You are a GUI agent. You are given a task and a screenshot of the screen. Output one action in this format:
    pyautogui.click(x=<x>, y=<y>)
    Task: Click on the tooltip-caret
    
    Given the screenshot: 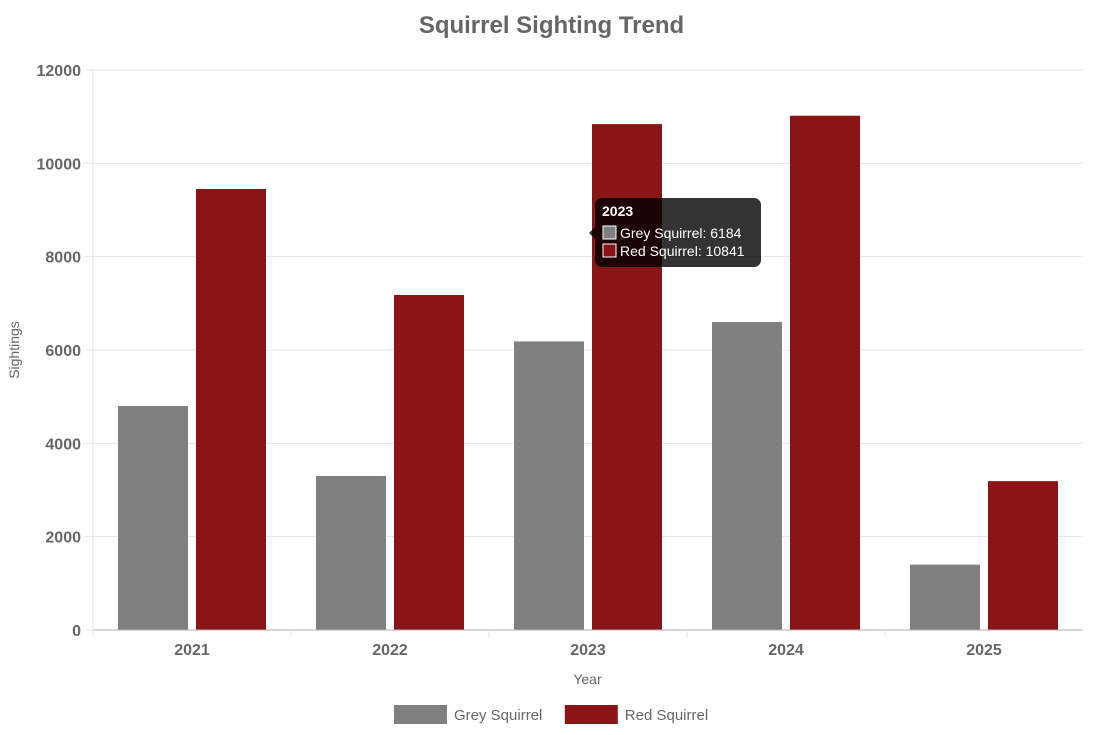 What is the action you would take?
    pyautogui.click(x=592, y=233)
    